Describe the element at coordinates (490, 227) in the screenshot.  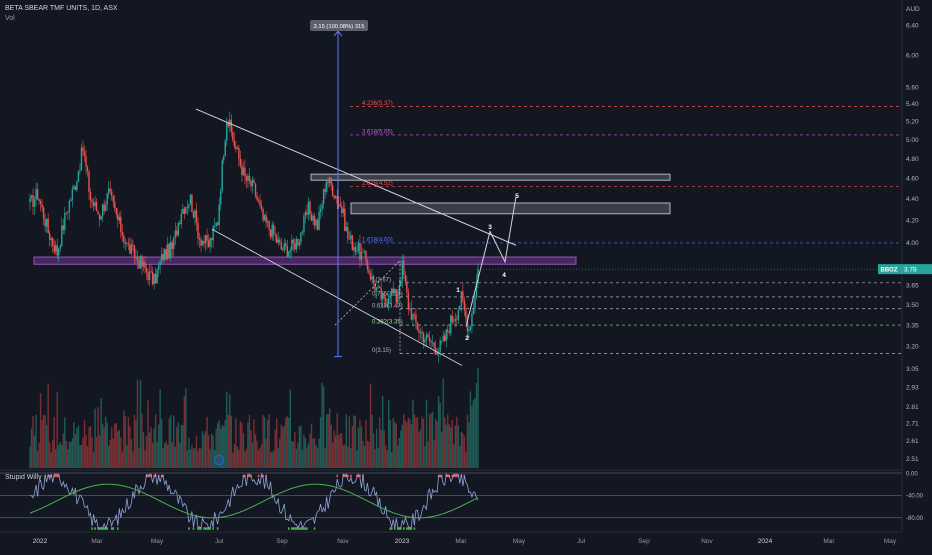
I see `wave-label: 3` at that location.